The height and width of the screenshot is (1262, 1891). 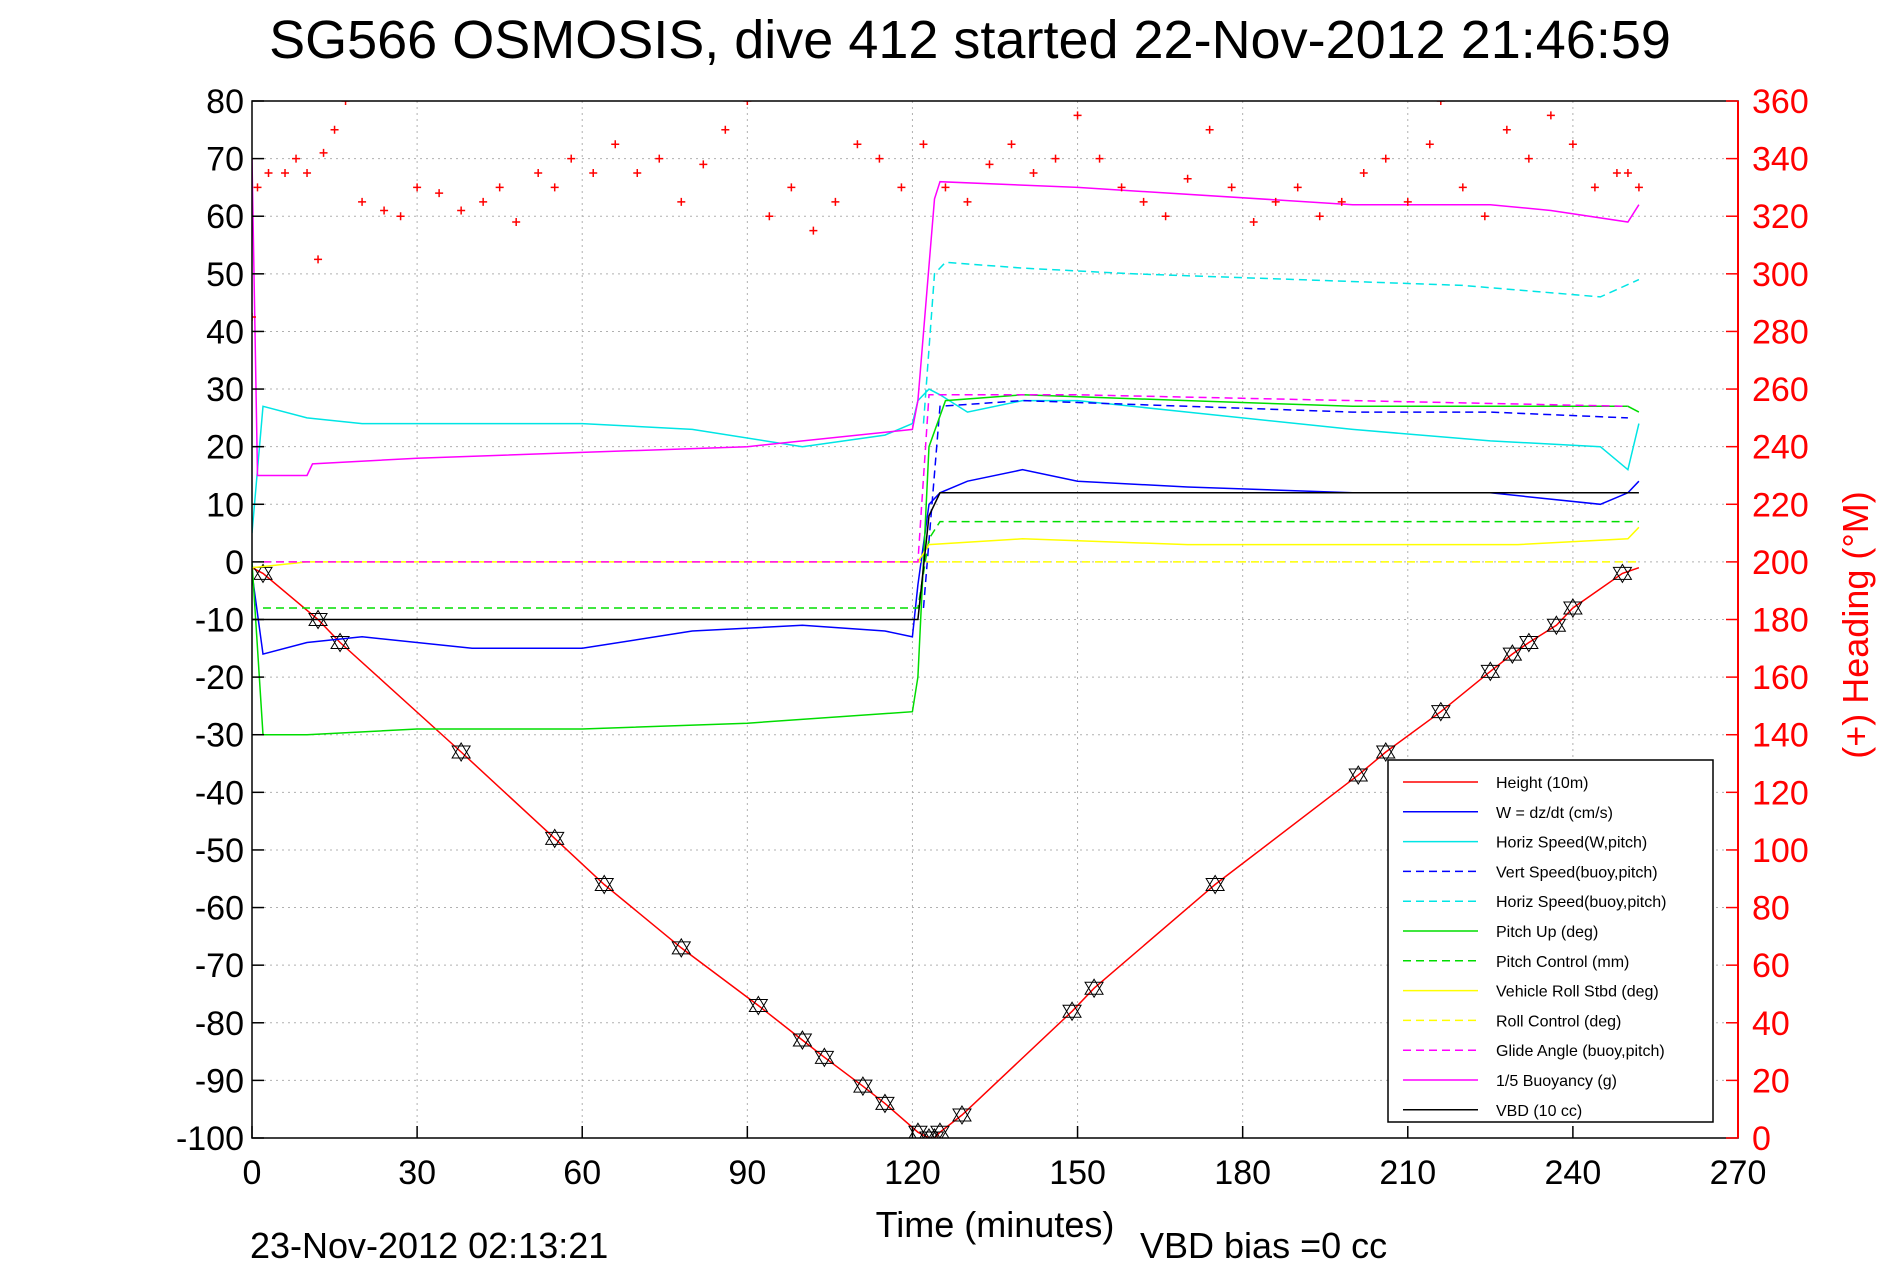 What do you see at coordinates (1573, 1173) in the screenshot?
I see `x-tick-label: 240` at bounding box center [1573, 1173].